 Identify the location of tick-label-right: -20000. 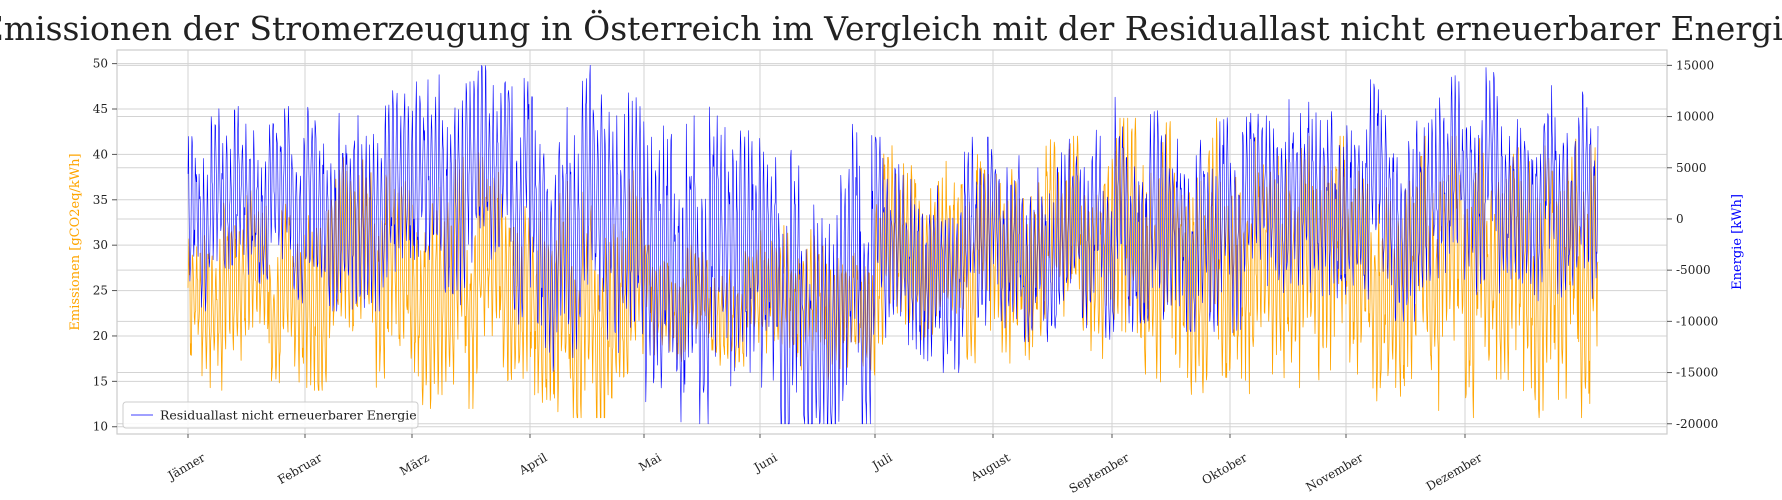
(1697, 424).